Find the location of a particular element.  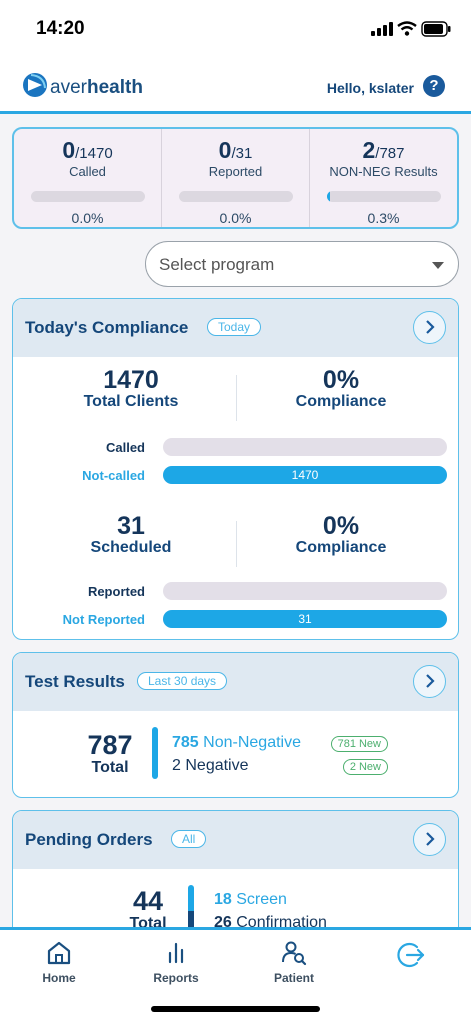

non-negative-new-badge: 781 New is located at coordinates (359, 744).